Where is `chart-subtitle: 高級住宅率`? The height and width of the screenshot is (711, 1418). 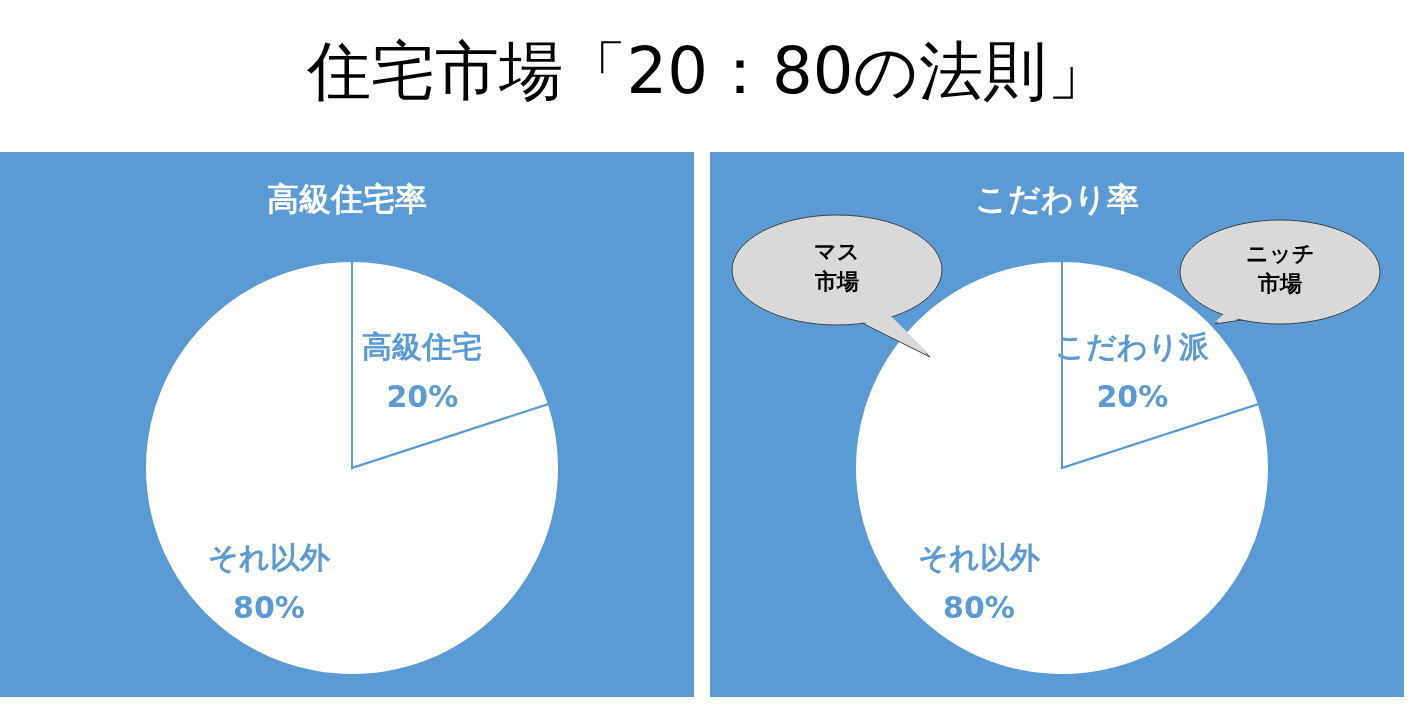
chart-subtitle: 高級住宅率 is located at coordinates (347, 199).